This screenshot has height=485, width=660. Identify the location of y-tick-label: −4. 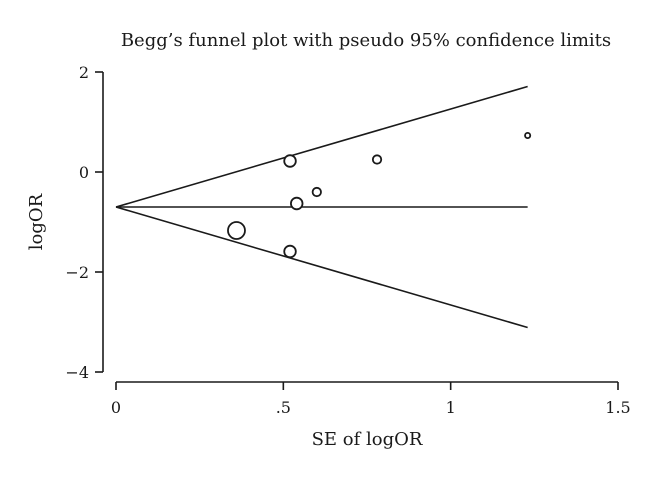
(77, 372).